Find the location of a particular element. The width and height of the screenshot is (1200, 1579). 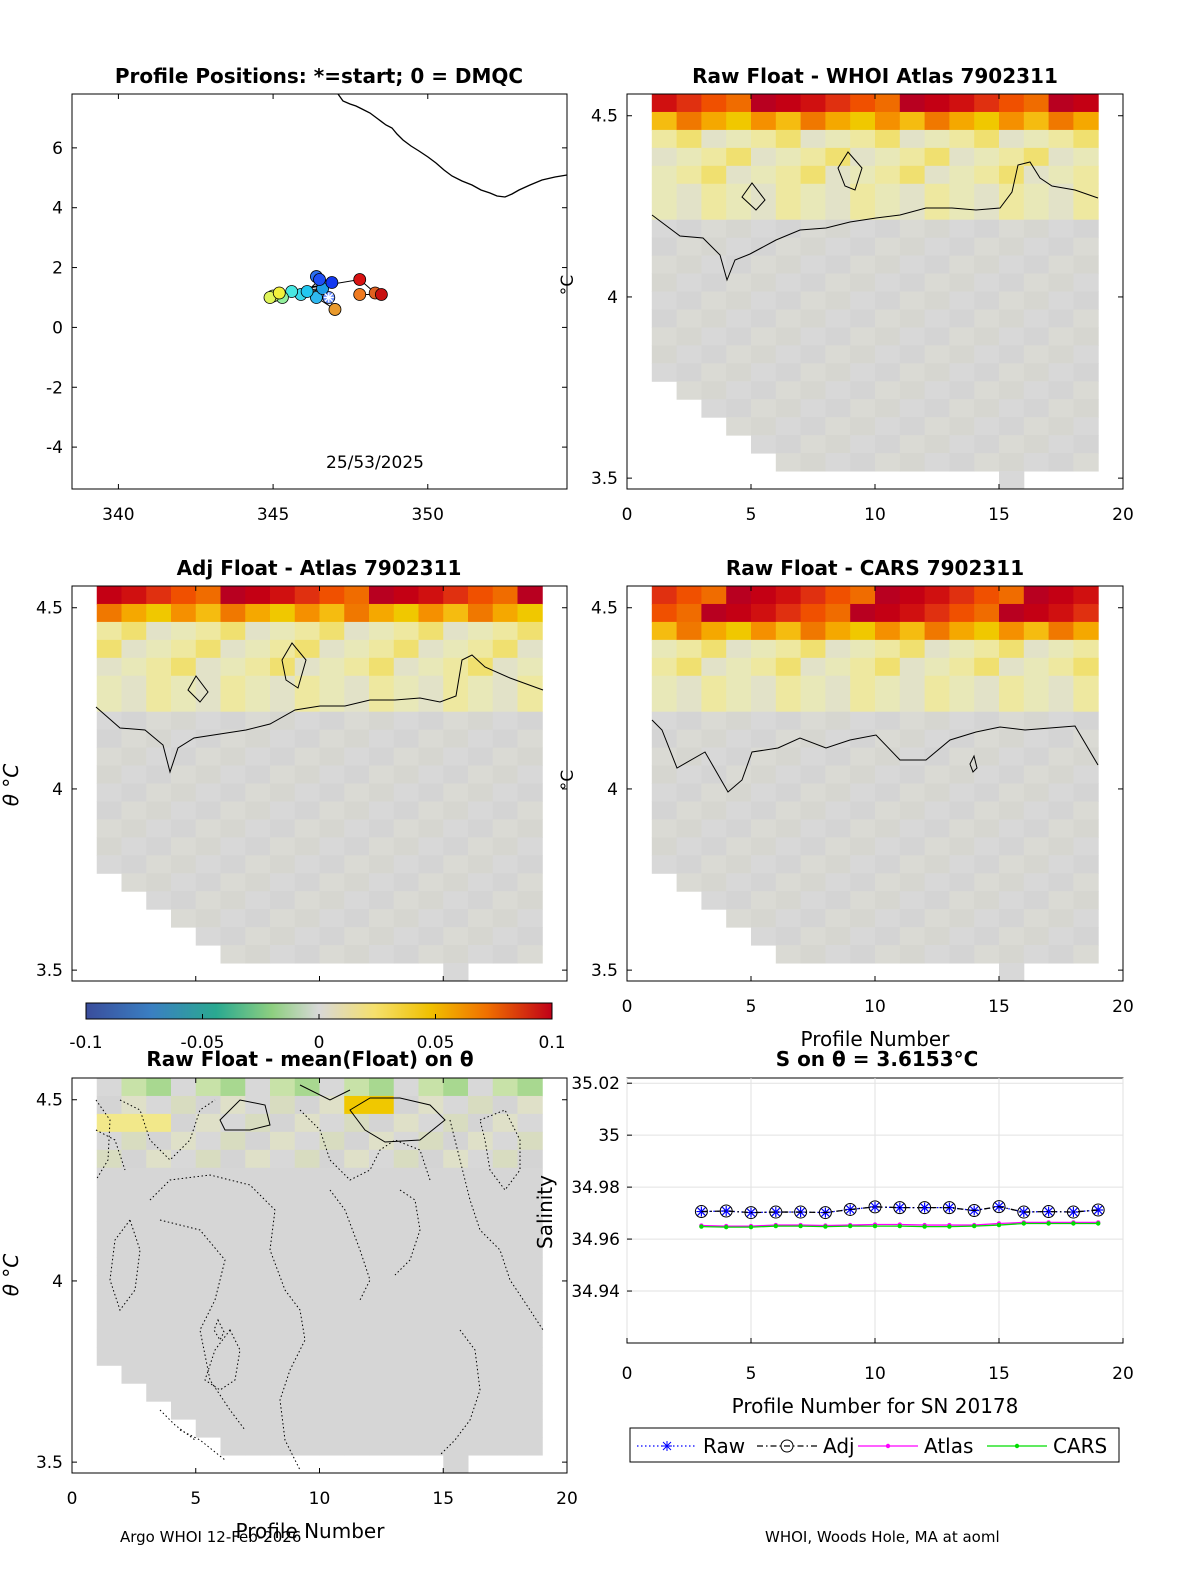

colorbar-tick-label: 0.1 is located at coordinates (551, 1043).